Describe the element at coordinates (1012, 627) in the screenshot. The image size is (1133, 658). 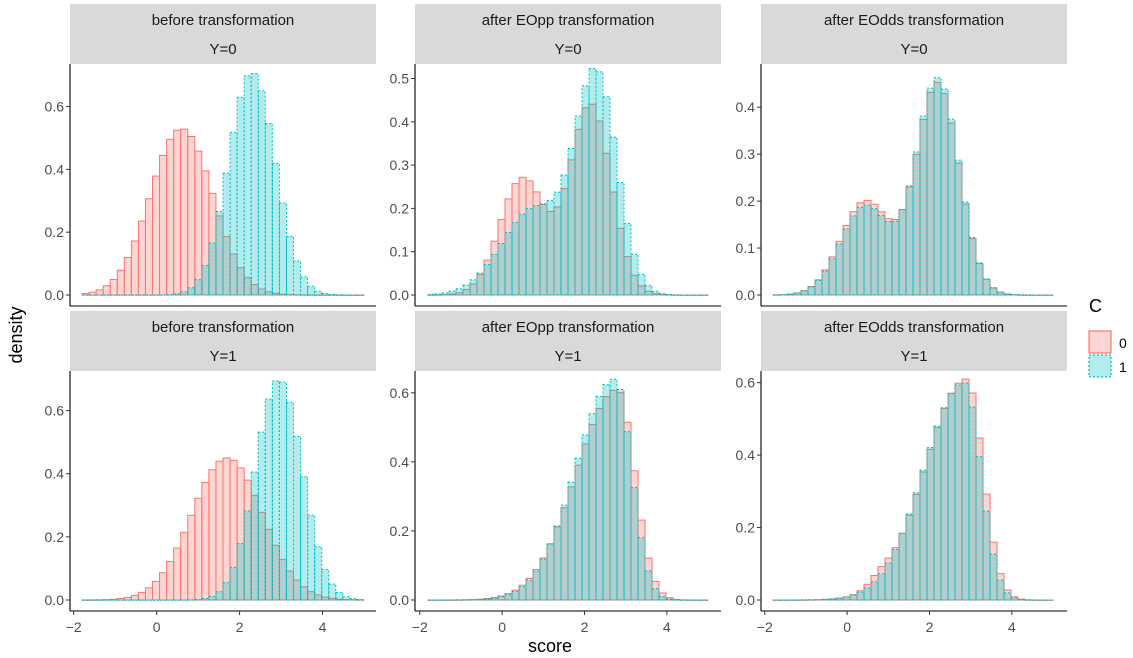
I see `x-tick-label: 4` at that location.